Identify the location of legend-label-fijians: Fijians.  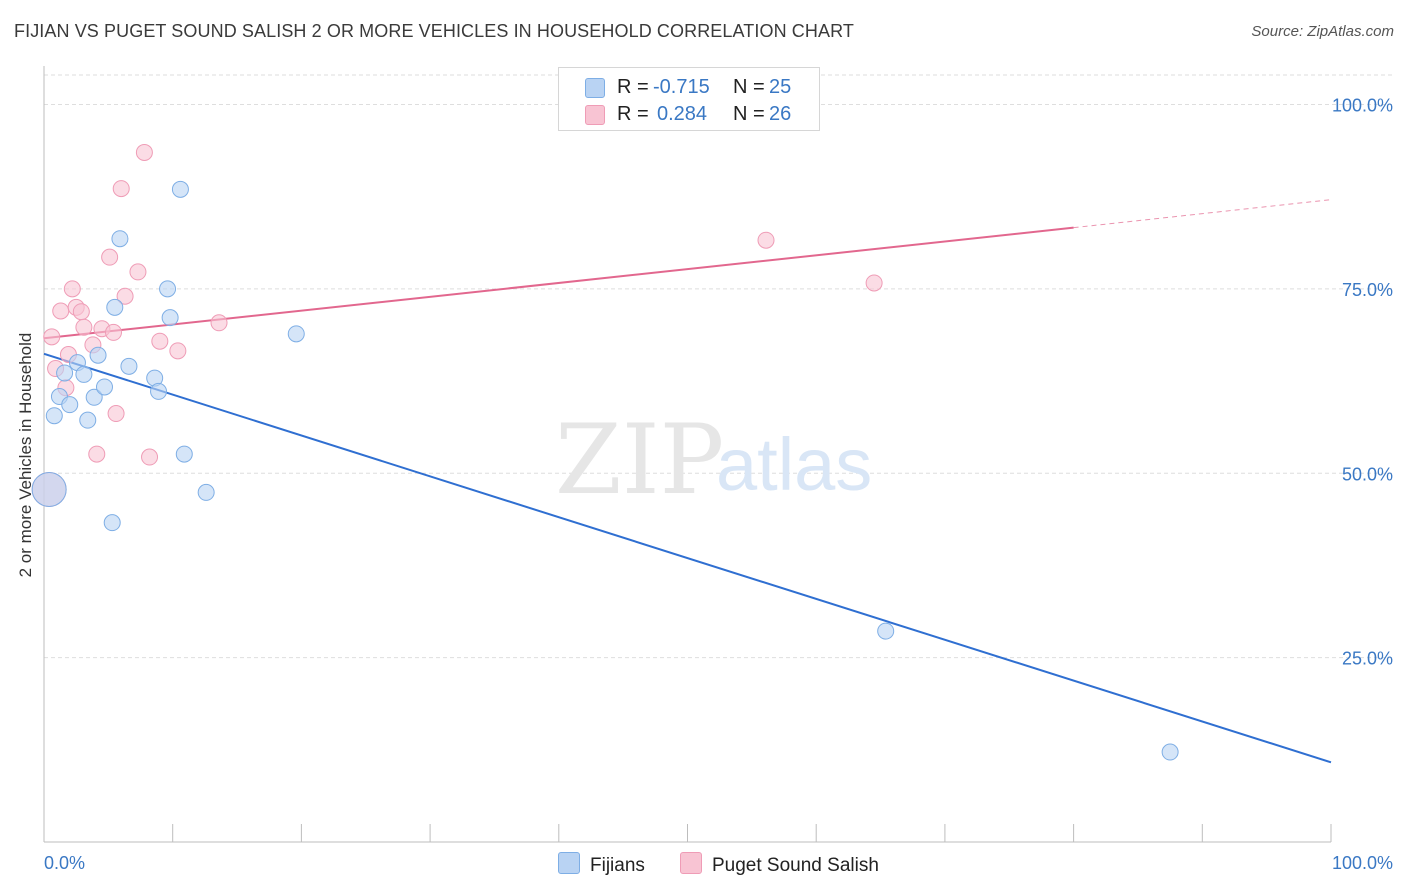
(617, 865).